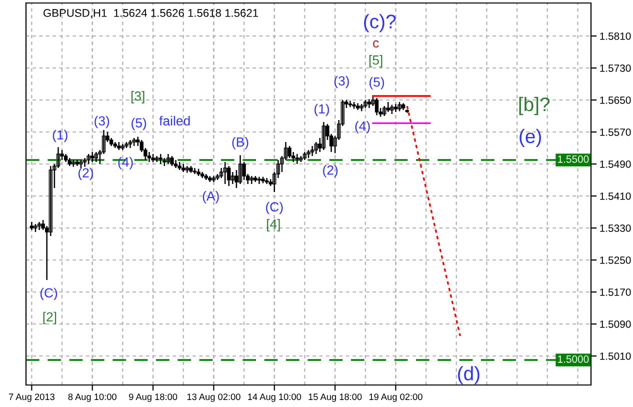 The image size is (633, 407). I want to click on annotation: (c)?, so click(380, 23).